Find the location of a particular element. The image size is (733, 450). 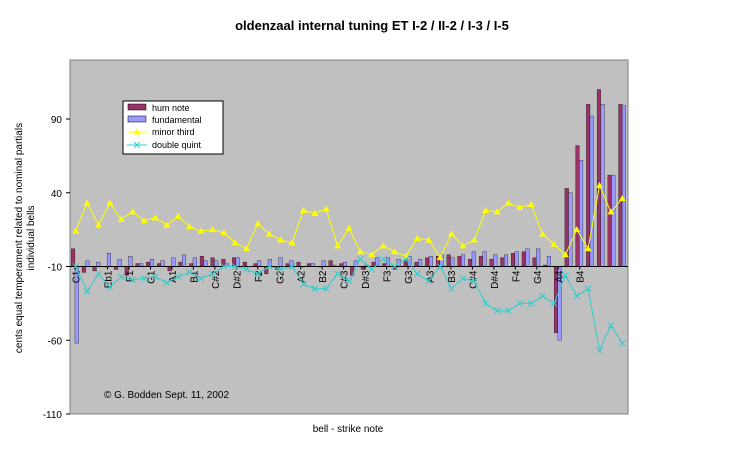

x-tick-label: Eb1 is located at coordinates (109, 279).